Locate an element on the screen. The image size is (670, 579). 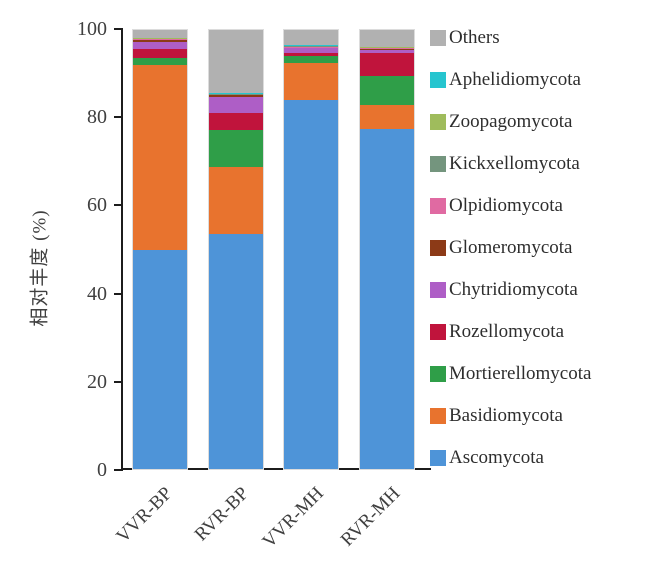
legend-item-Basidiomycota: Basidiomycota is located at coordinates (510, 416).